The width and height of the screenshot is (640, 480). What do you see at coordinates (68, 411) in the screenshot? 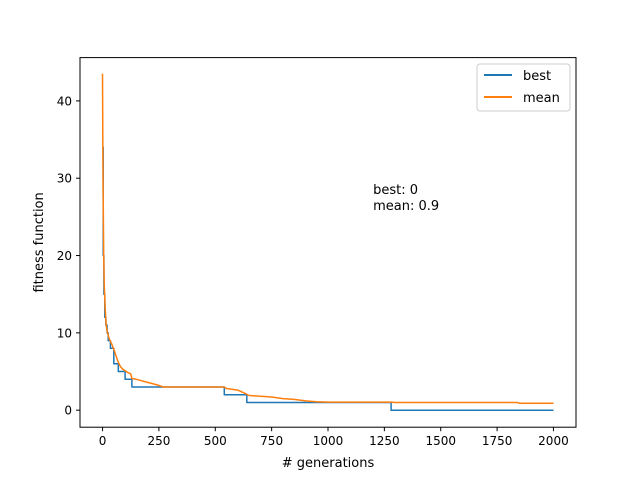
I see `y-tick-label: 0` at bounding box center [68, 411].